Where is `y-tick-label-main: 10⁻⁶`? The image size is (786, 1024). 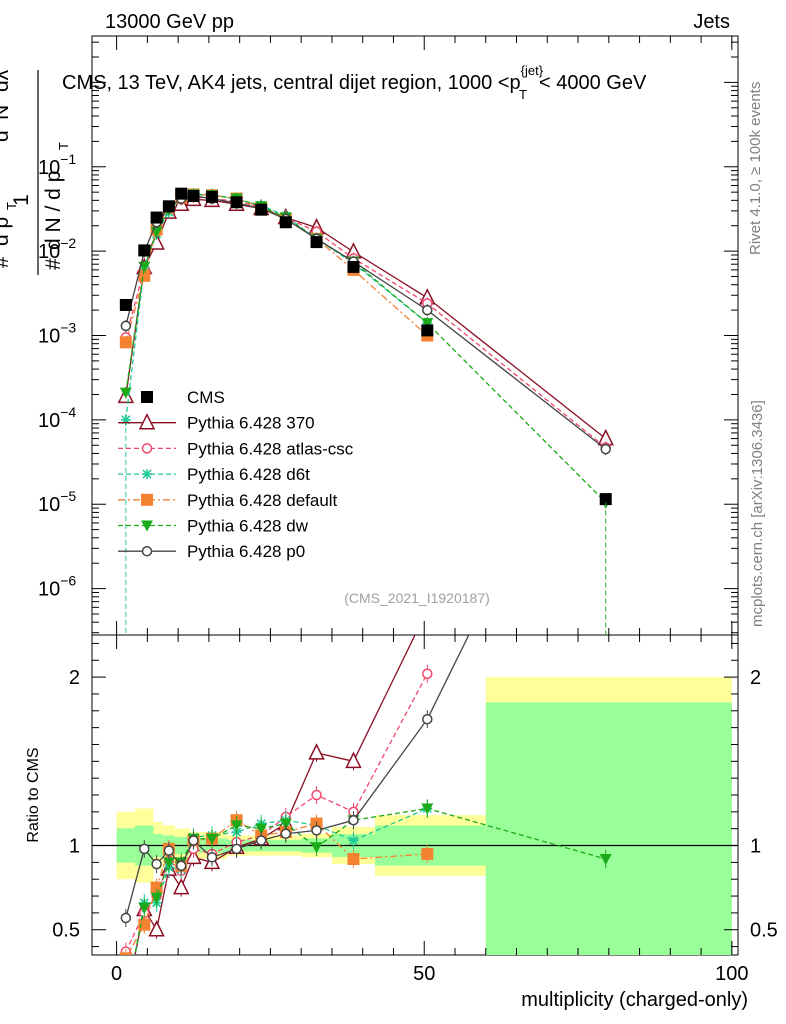
y-tick-label-main: 10⁻⁶ is located at coordinates (57, 587).